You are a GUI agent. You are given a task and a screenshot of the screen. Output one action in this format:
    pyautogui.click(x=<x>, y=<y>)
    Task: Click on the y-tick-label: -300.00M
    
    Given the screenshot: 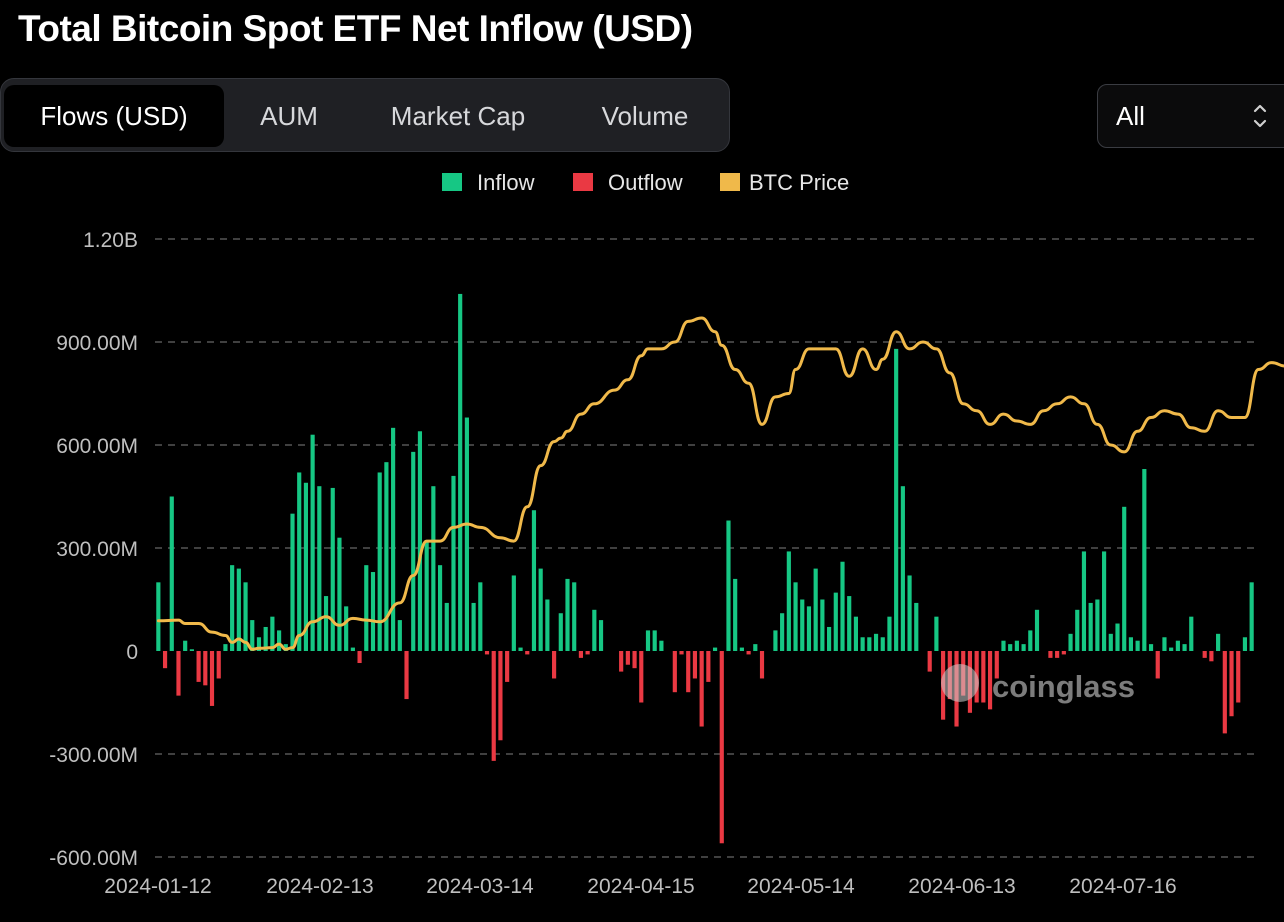 What is the action you would take?
    pyautogui.click(x=93, y=755)
    